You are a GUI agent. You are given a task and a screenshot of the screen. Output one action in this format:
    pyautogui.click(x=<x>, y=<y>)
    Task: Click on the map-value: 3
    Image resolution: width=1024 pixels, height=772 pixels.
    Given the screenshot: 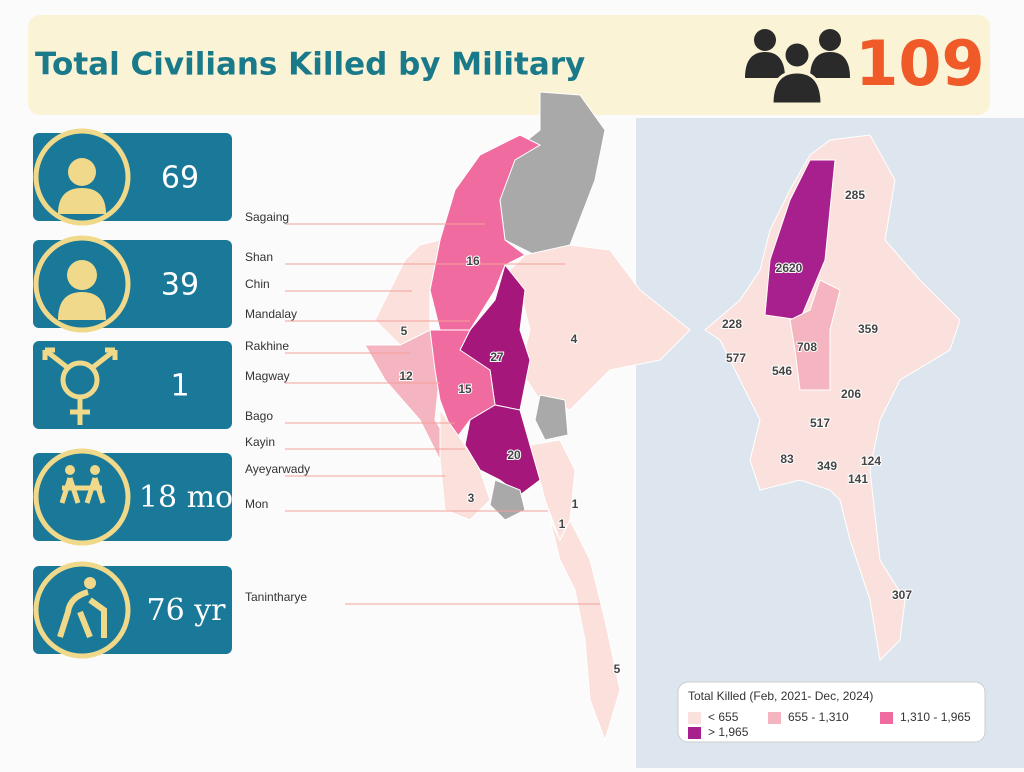 What is the action you would take?
    pyautogui.click(x=471, y=498)
    